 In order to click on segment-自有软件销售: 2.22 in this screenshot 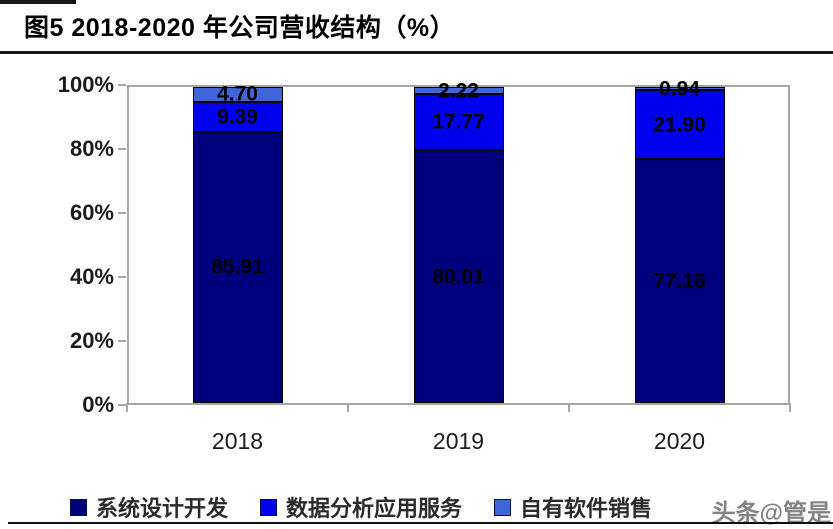, I will do `click(458, 90)`.